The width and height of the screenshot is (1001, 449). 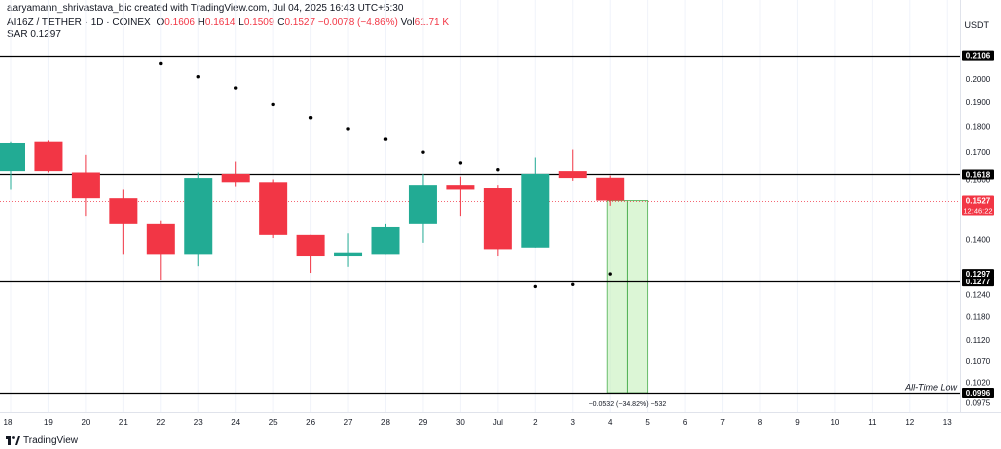 What do you see at coordinates (235, 422) in the screenshot?
I see `time-tick-label: 24` at bounding box center [235, 422].